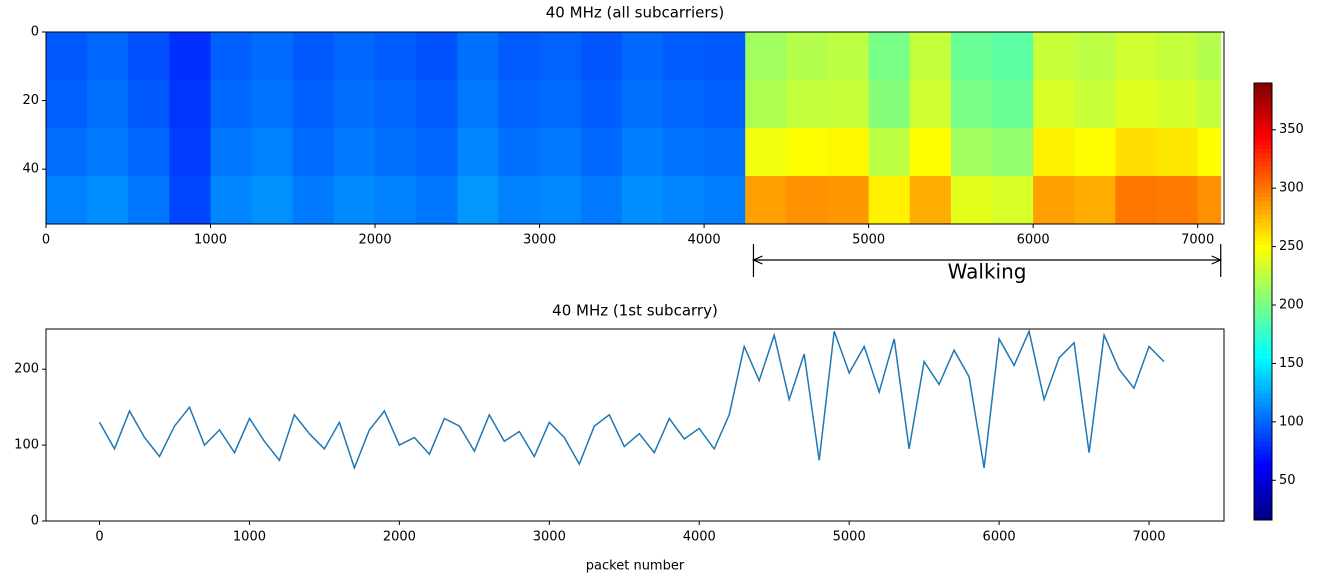 The width and height of the screenshot is (1342, 576). Describe the element at coordinates (987, 272) in the screenshot. I see `annotation-text: Walking` at that location.